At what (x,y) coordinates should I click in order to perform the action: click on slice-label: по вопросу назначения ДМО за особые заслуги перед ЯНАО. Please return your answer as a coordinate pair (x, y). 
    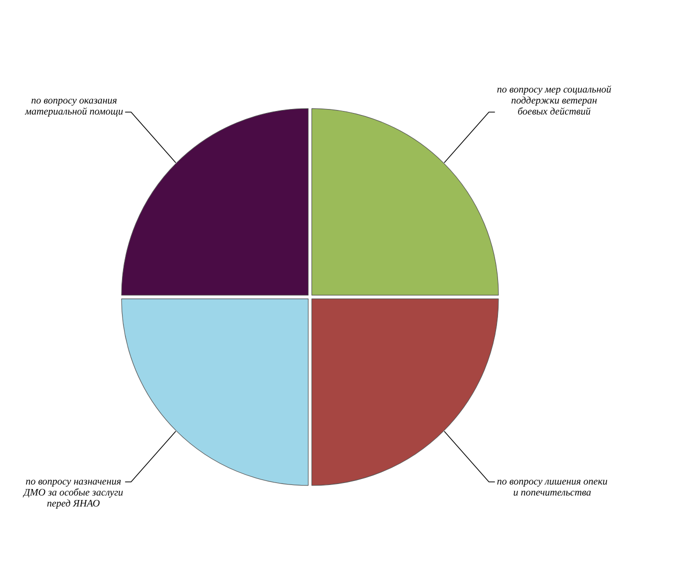
    Looking at the image, I should click on (73, 493).